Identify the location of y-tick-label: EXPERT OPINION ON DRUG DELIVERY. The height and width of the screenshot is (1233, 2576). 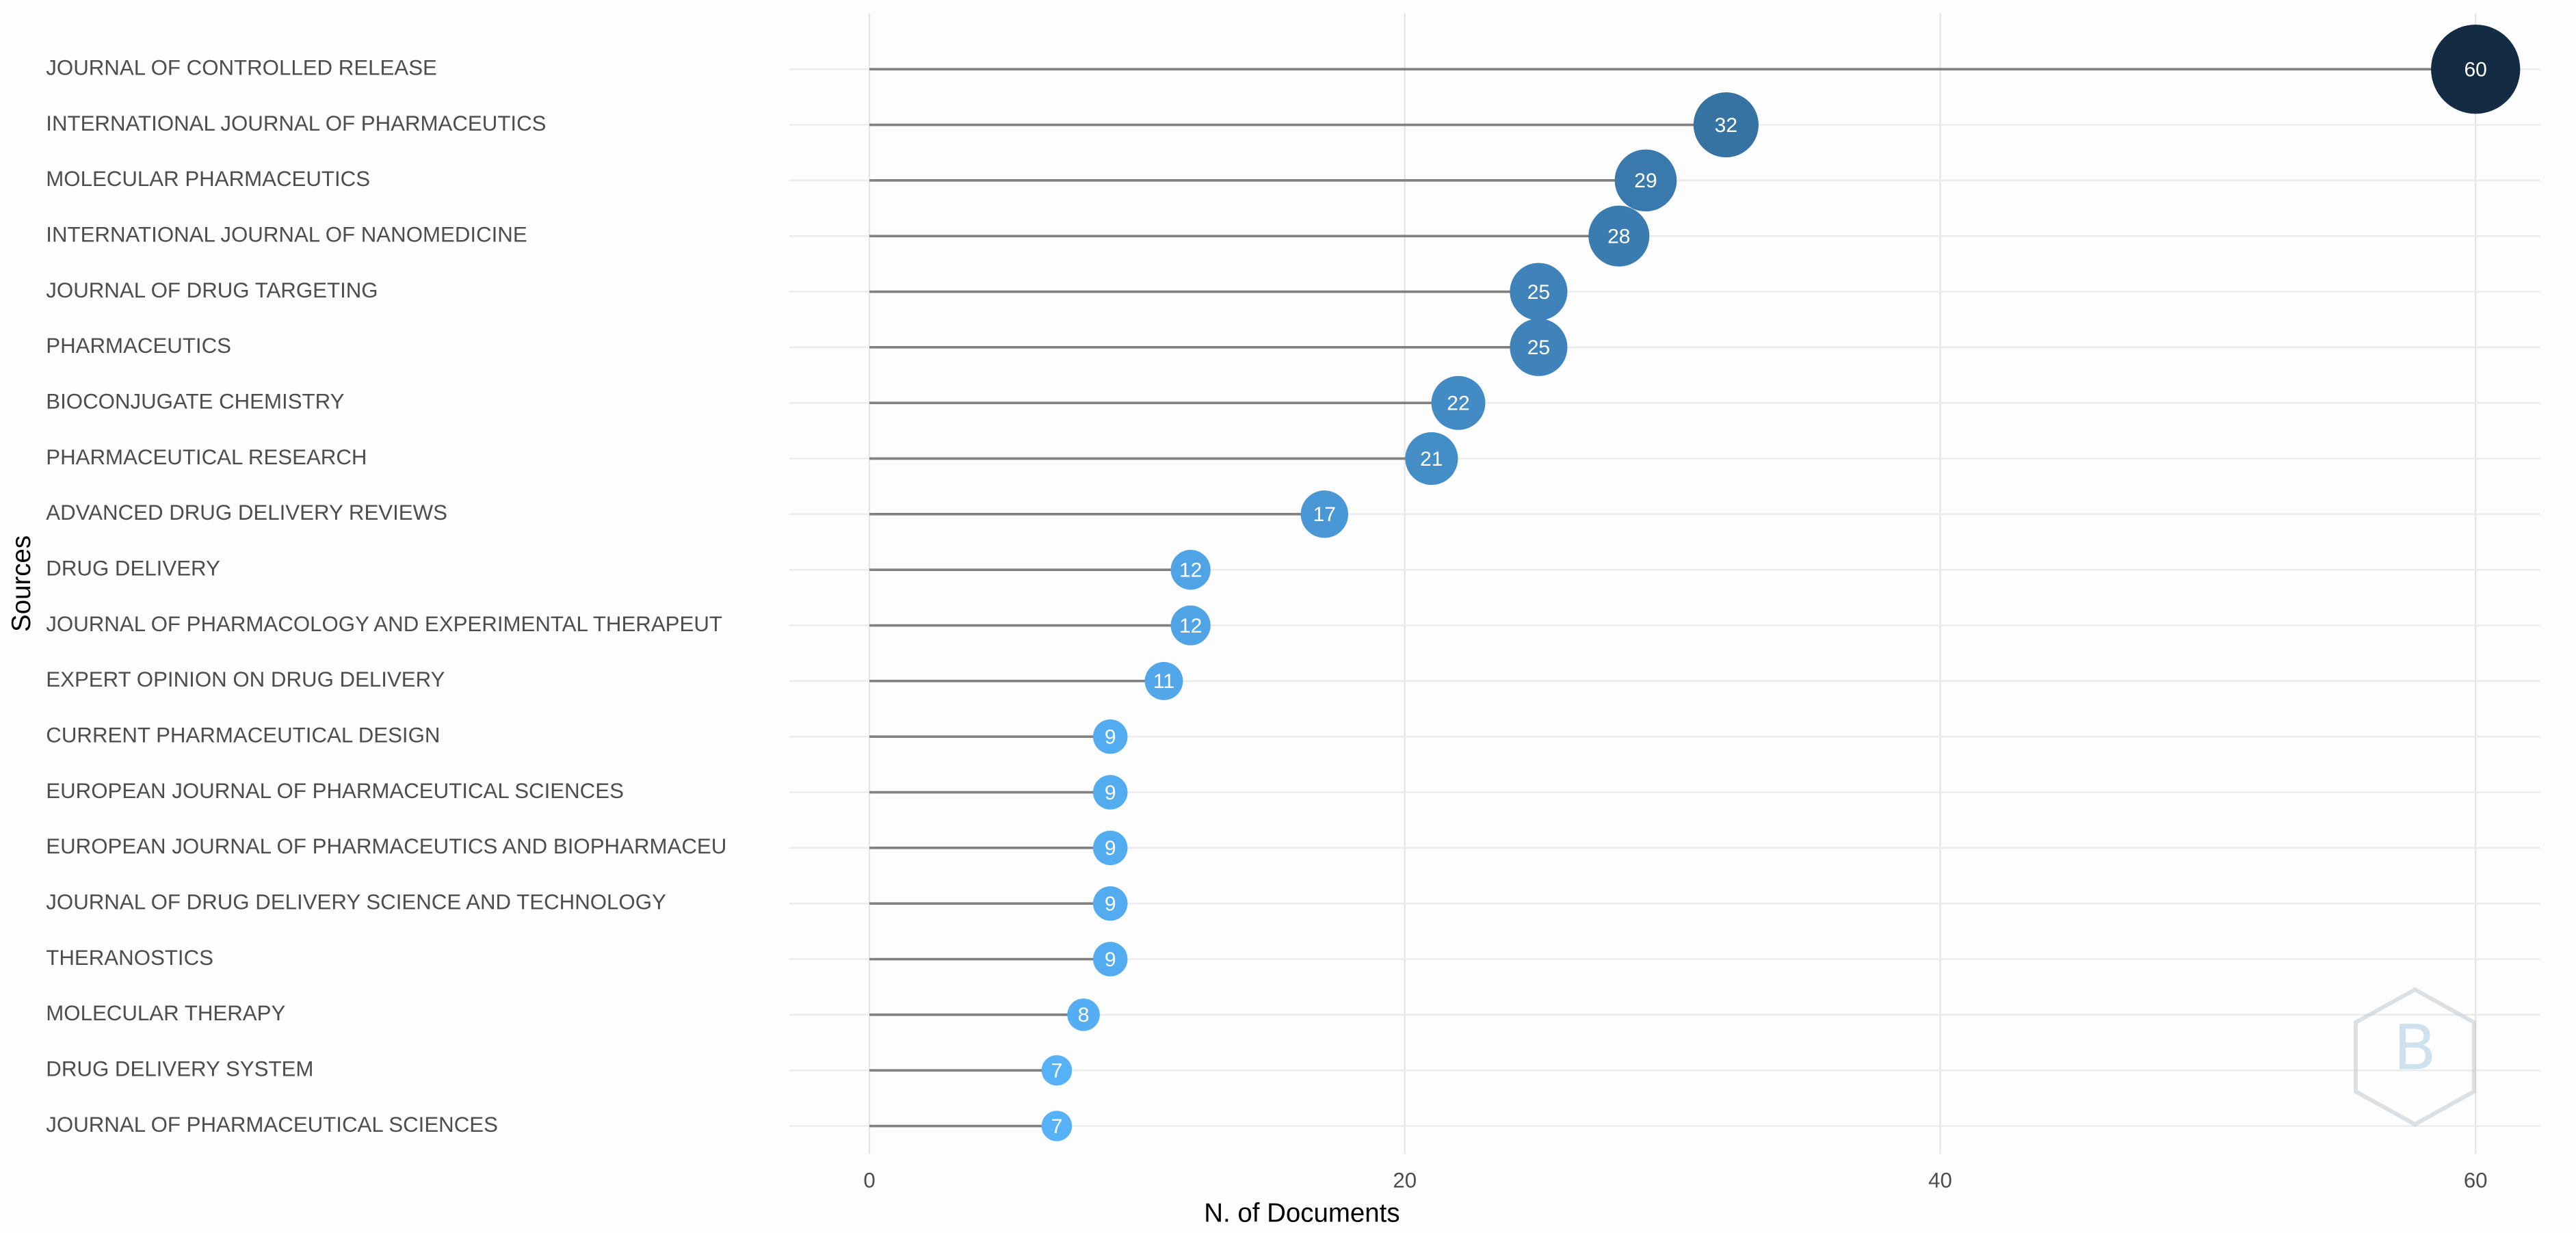
(245, 679).